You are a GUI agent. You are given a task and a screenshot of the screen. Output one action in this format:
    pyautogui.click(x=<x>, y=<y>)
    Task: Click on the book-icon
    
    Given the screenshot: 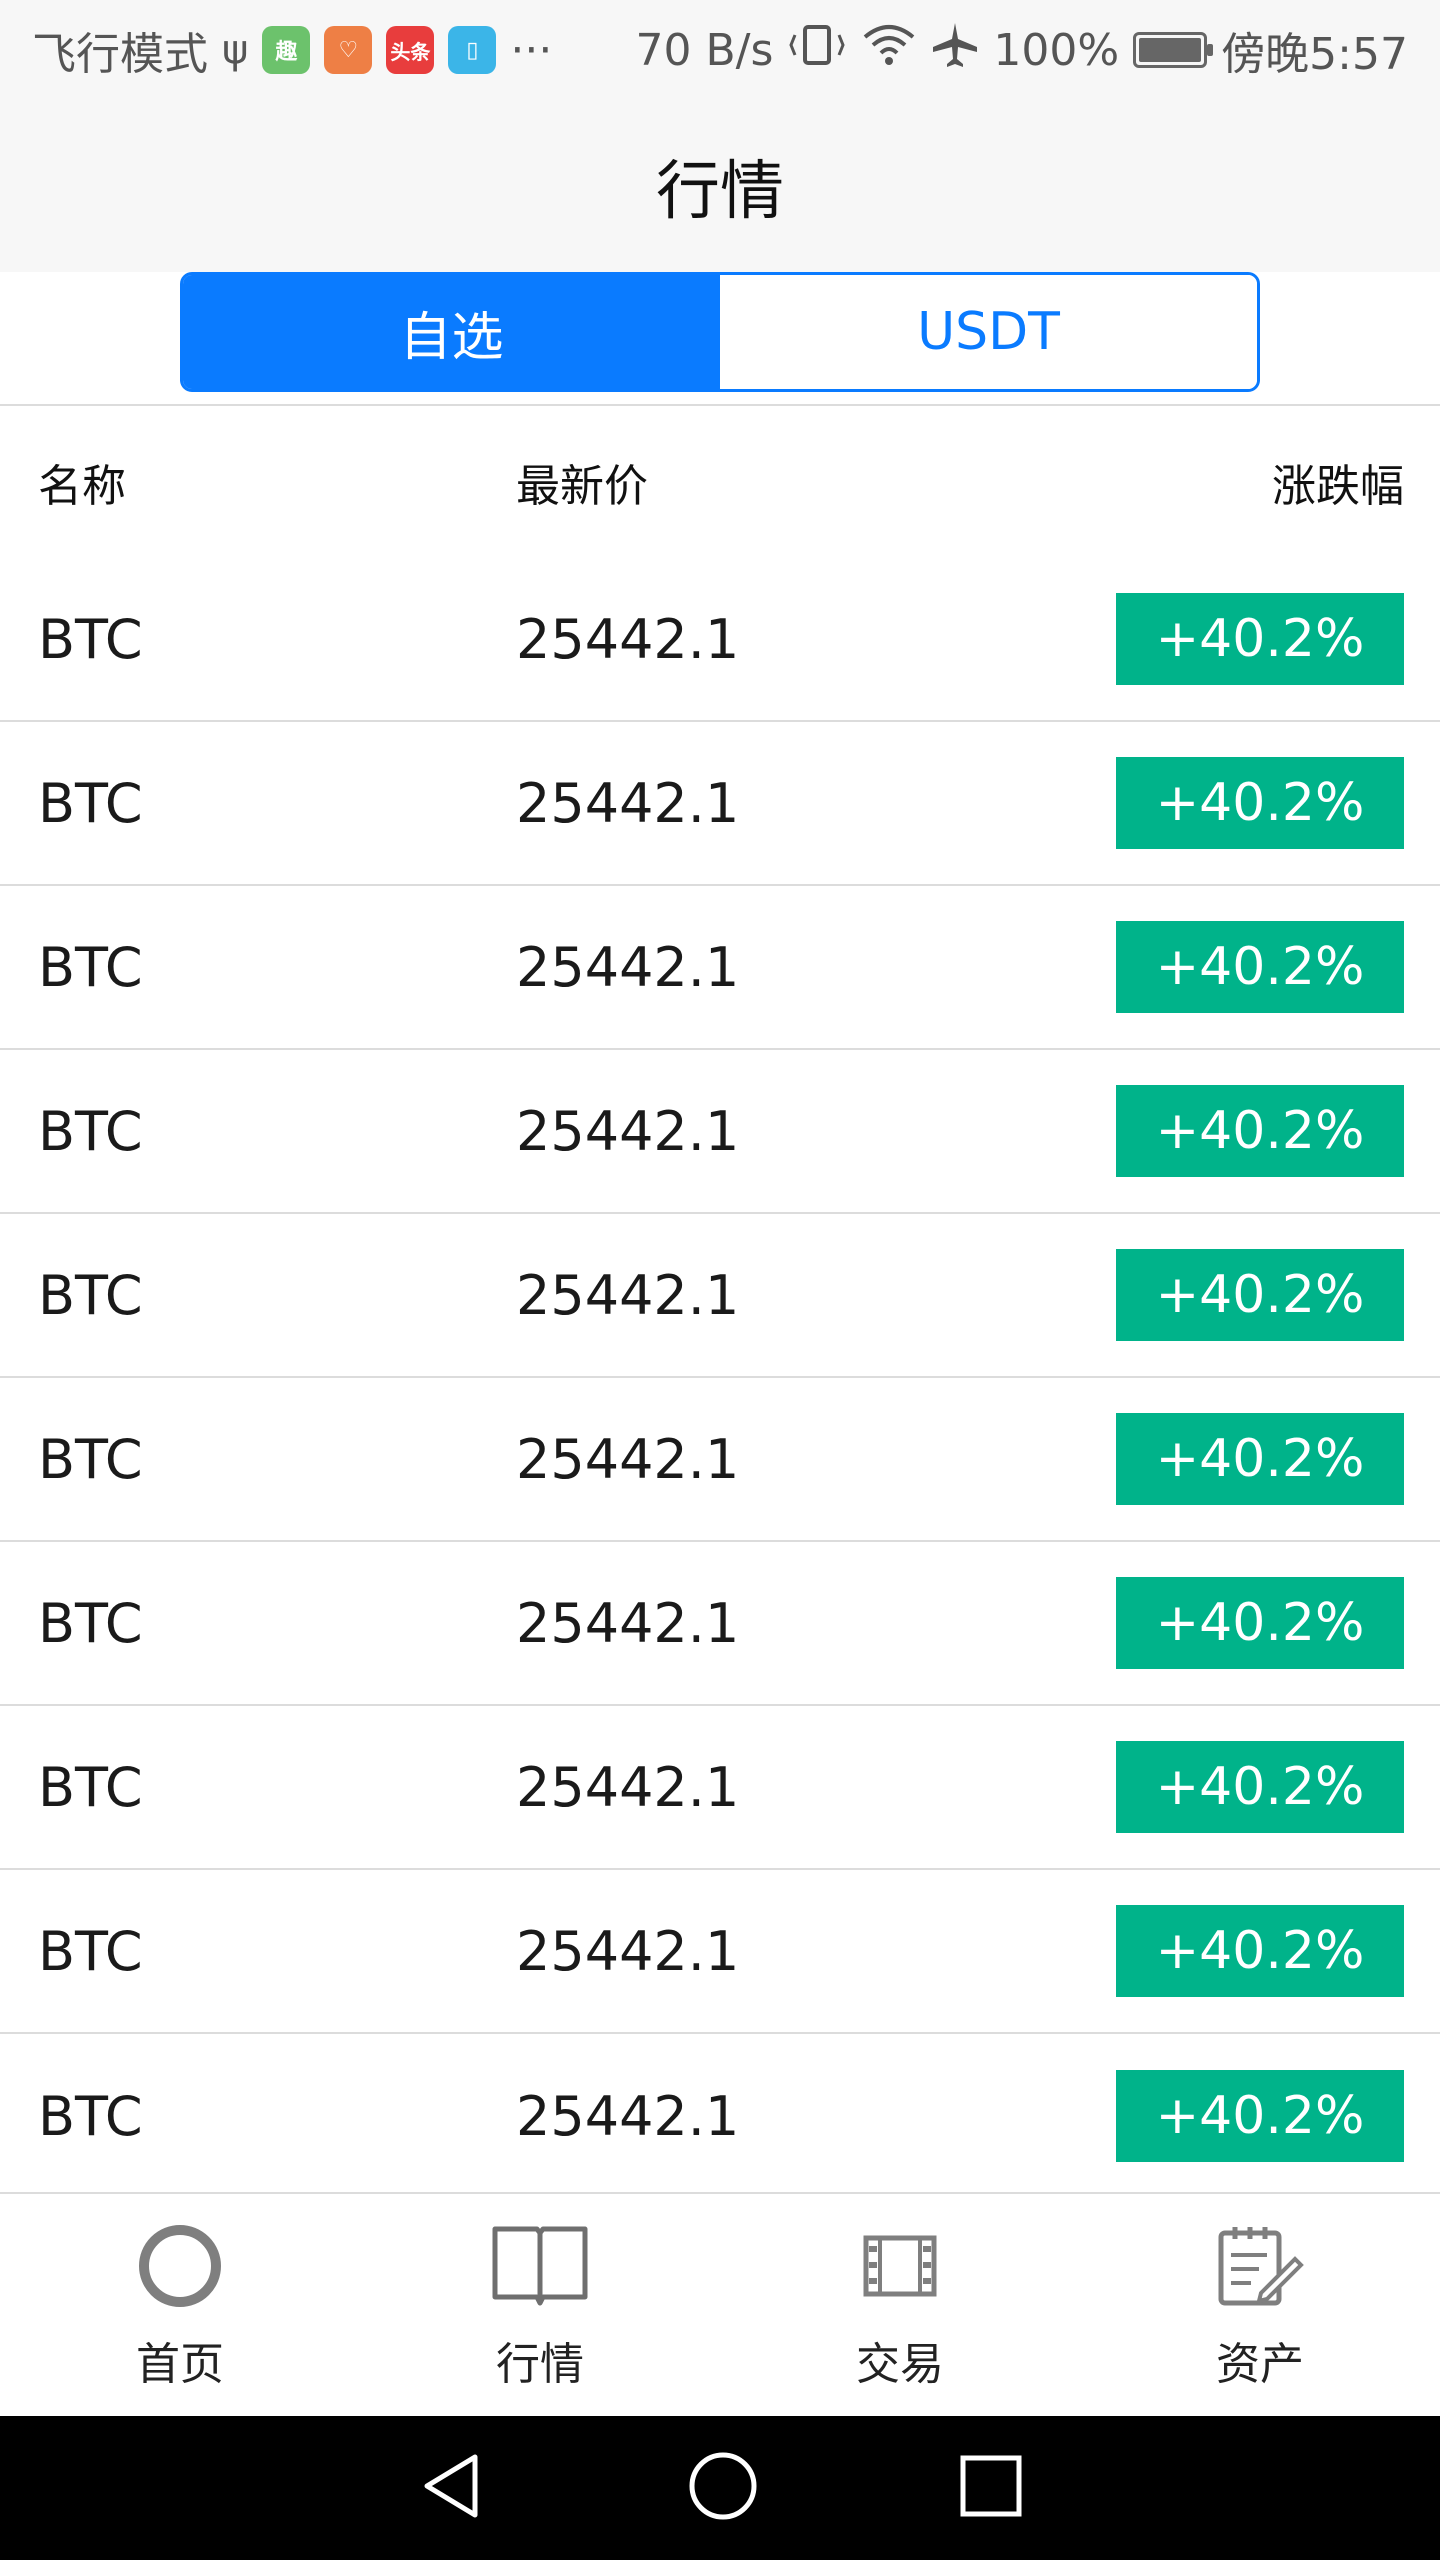 What is the action you would take?
    pyautogui.click(x=540, y=2266)
    